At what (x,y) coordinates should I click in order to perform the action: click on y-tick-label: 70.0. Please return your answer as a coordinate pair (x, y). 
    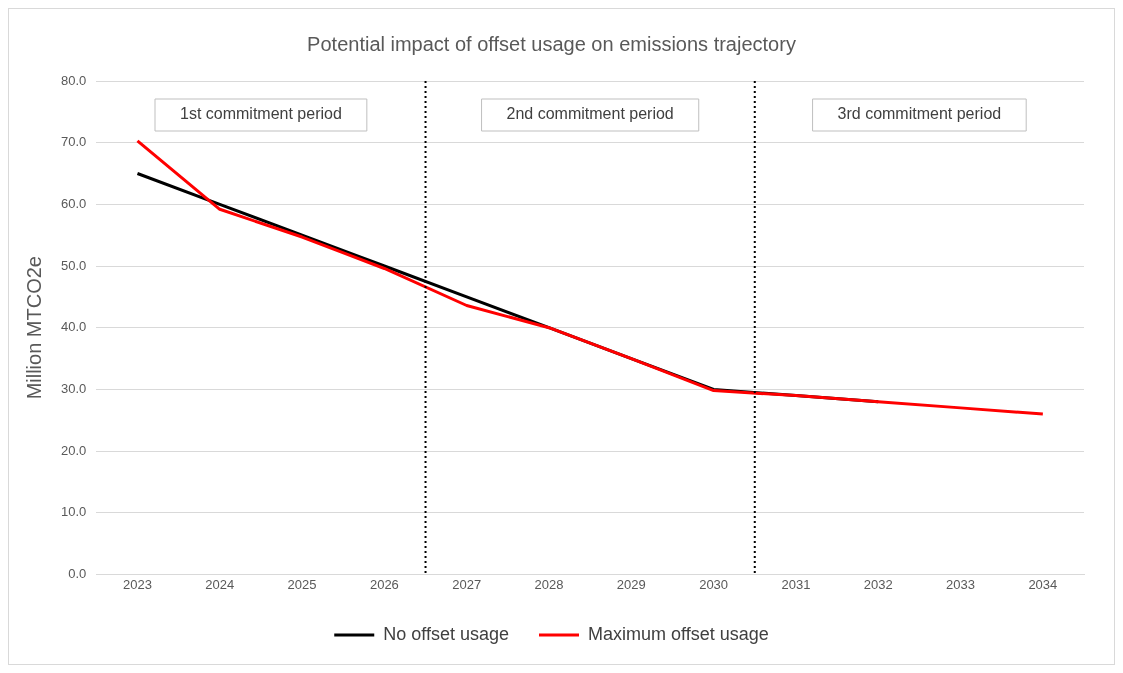
    Looking at the image, I should click on (73, 142).